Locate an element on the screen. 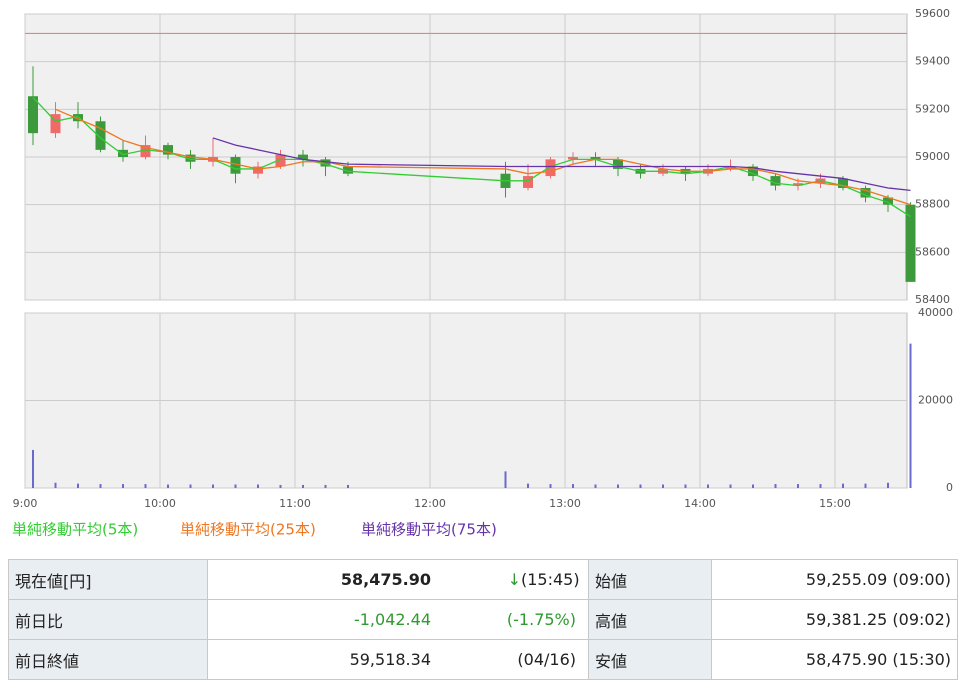  y-tick-label: 59200 is located at coordinates (932, 108).